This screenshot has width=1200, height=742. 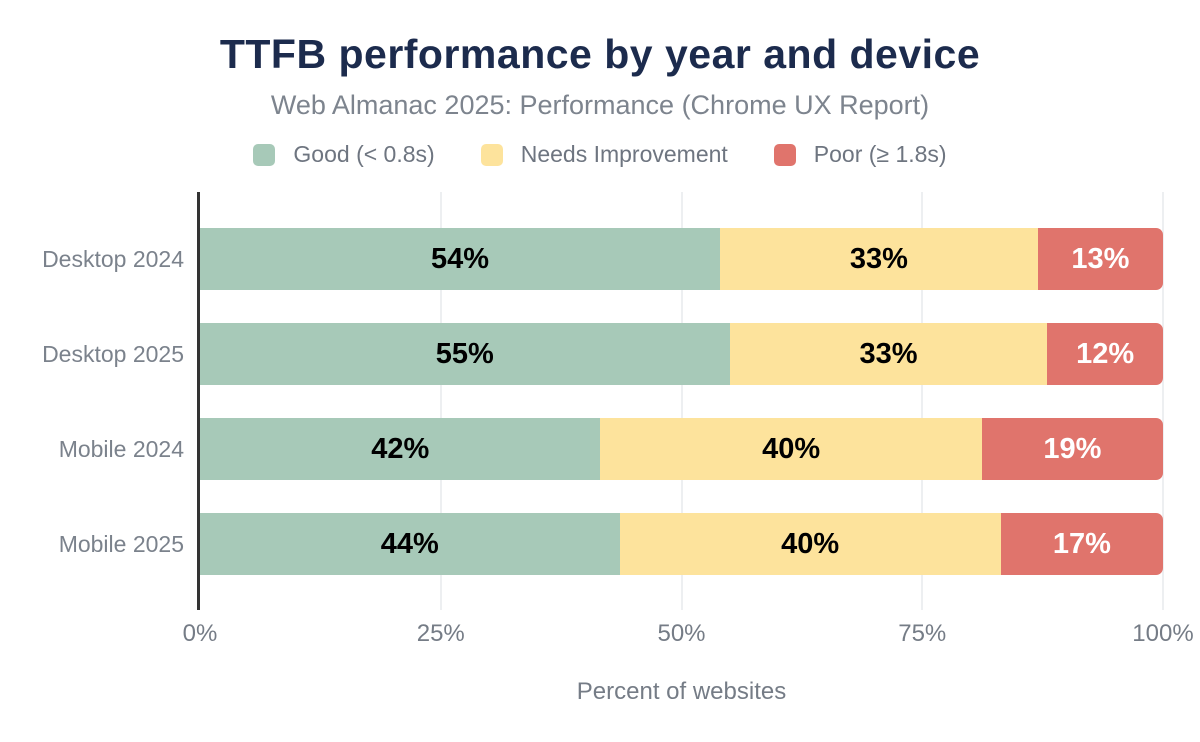 I want to click on bar-segment: 12%, so click(x=1105, y=354).